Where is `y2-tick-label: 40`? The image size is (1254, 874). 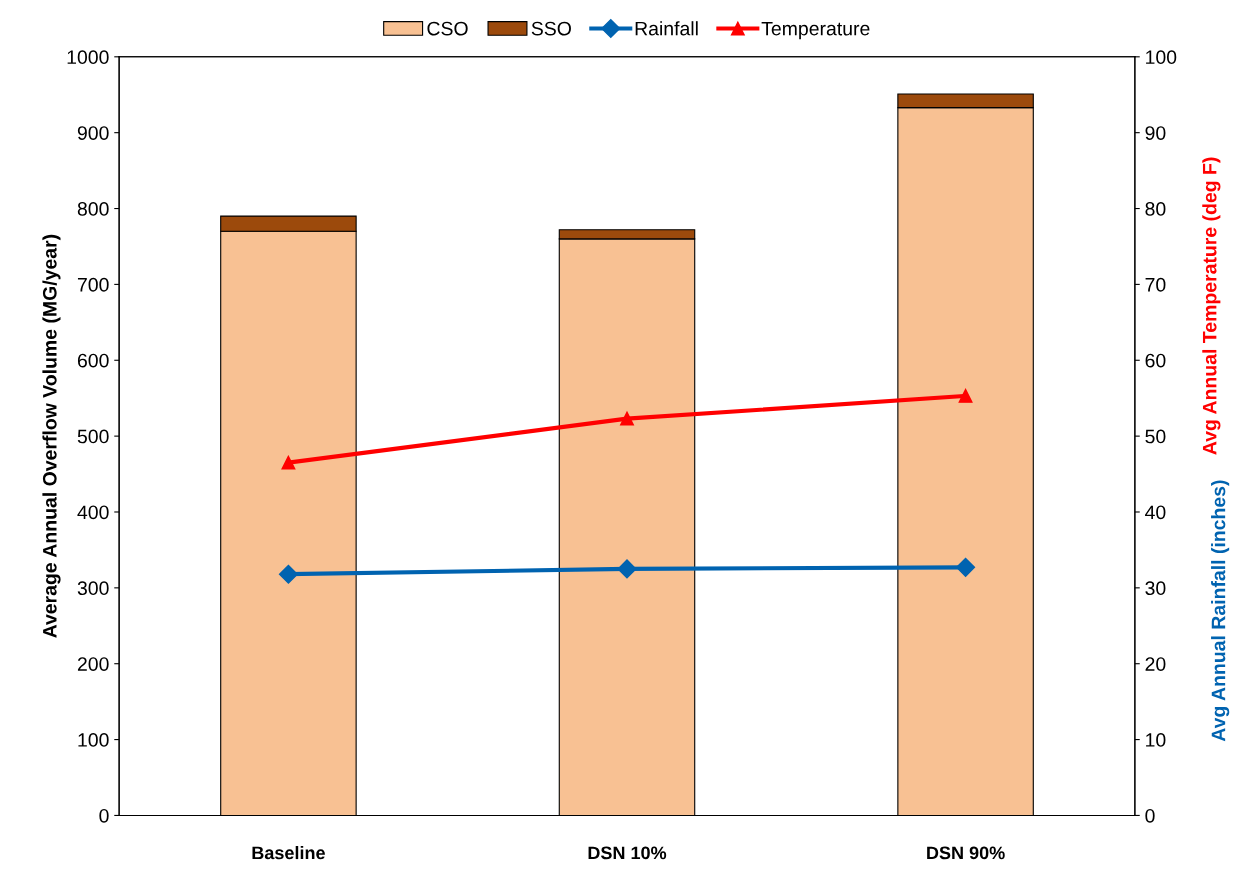 y2-tick-label: 40 is located at coordinates (1155, 512).